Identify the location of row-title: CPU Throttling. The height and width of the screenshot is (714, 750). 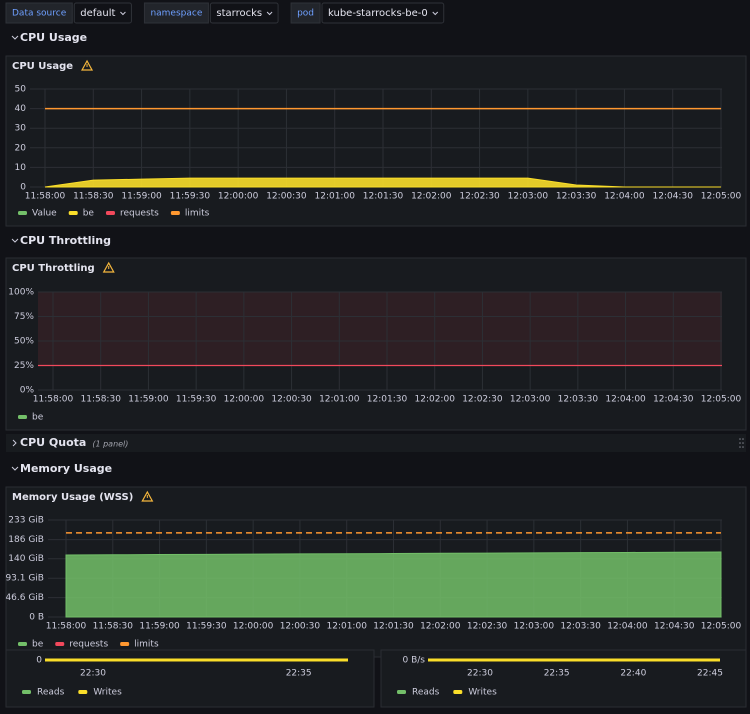
(65, 240).